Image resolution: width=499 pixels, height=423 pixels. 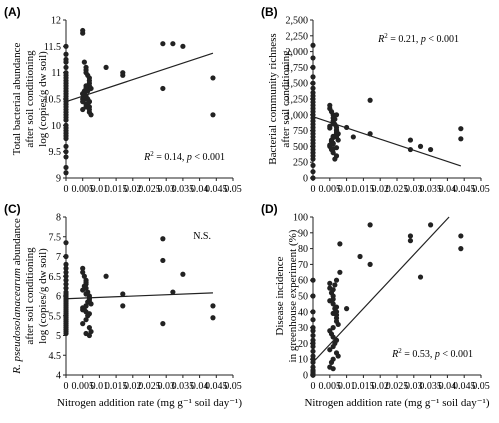 What do you see at coordinates (55, 237) in the screenshot?
I see `y-tick-label: 7.5` at bounding box center [55, 237].